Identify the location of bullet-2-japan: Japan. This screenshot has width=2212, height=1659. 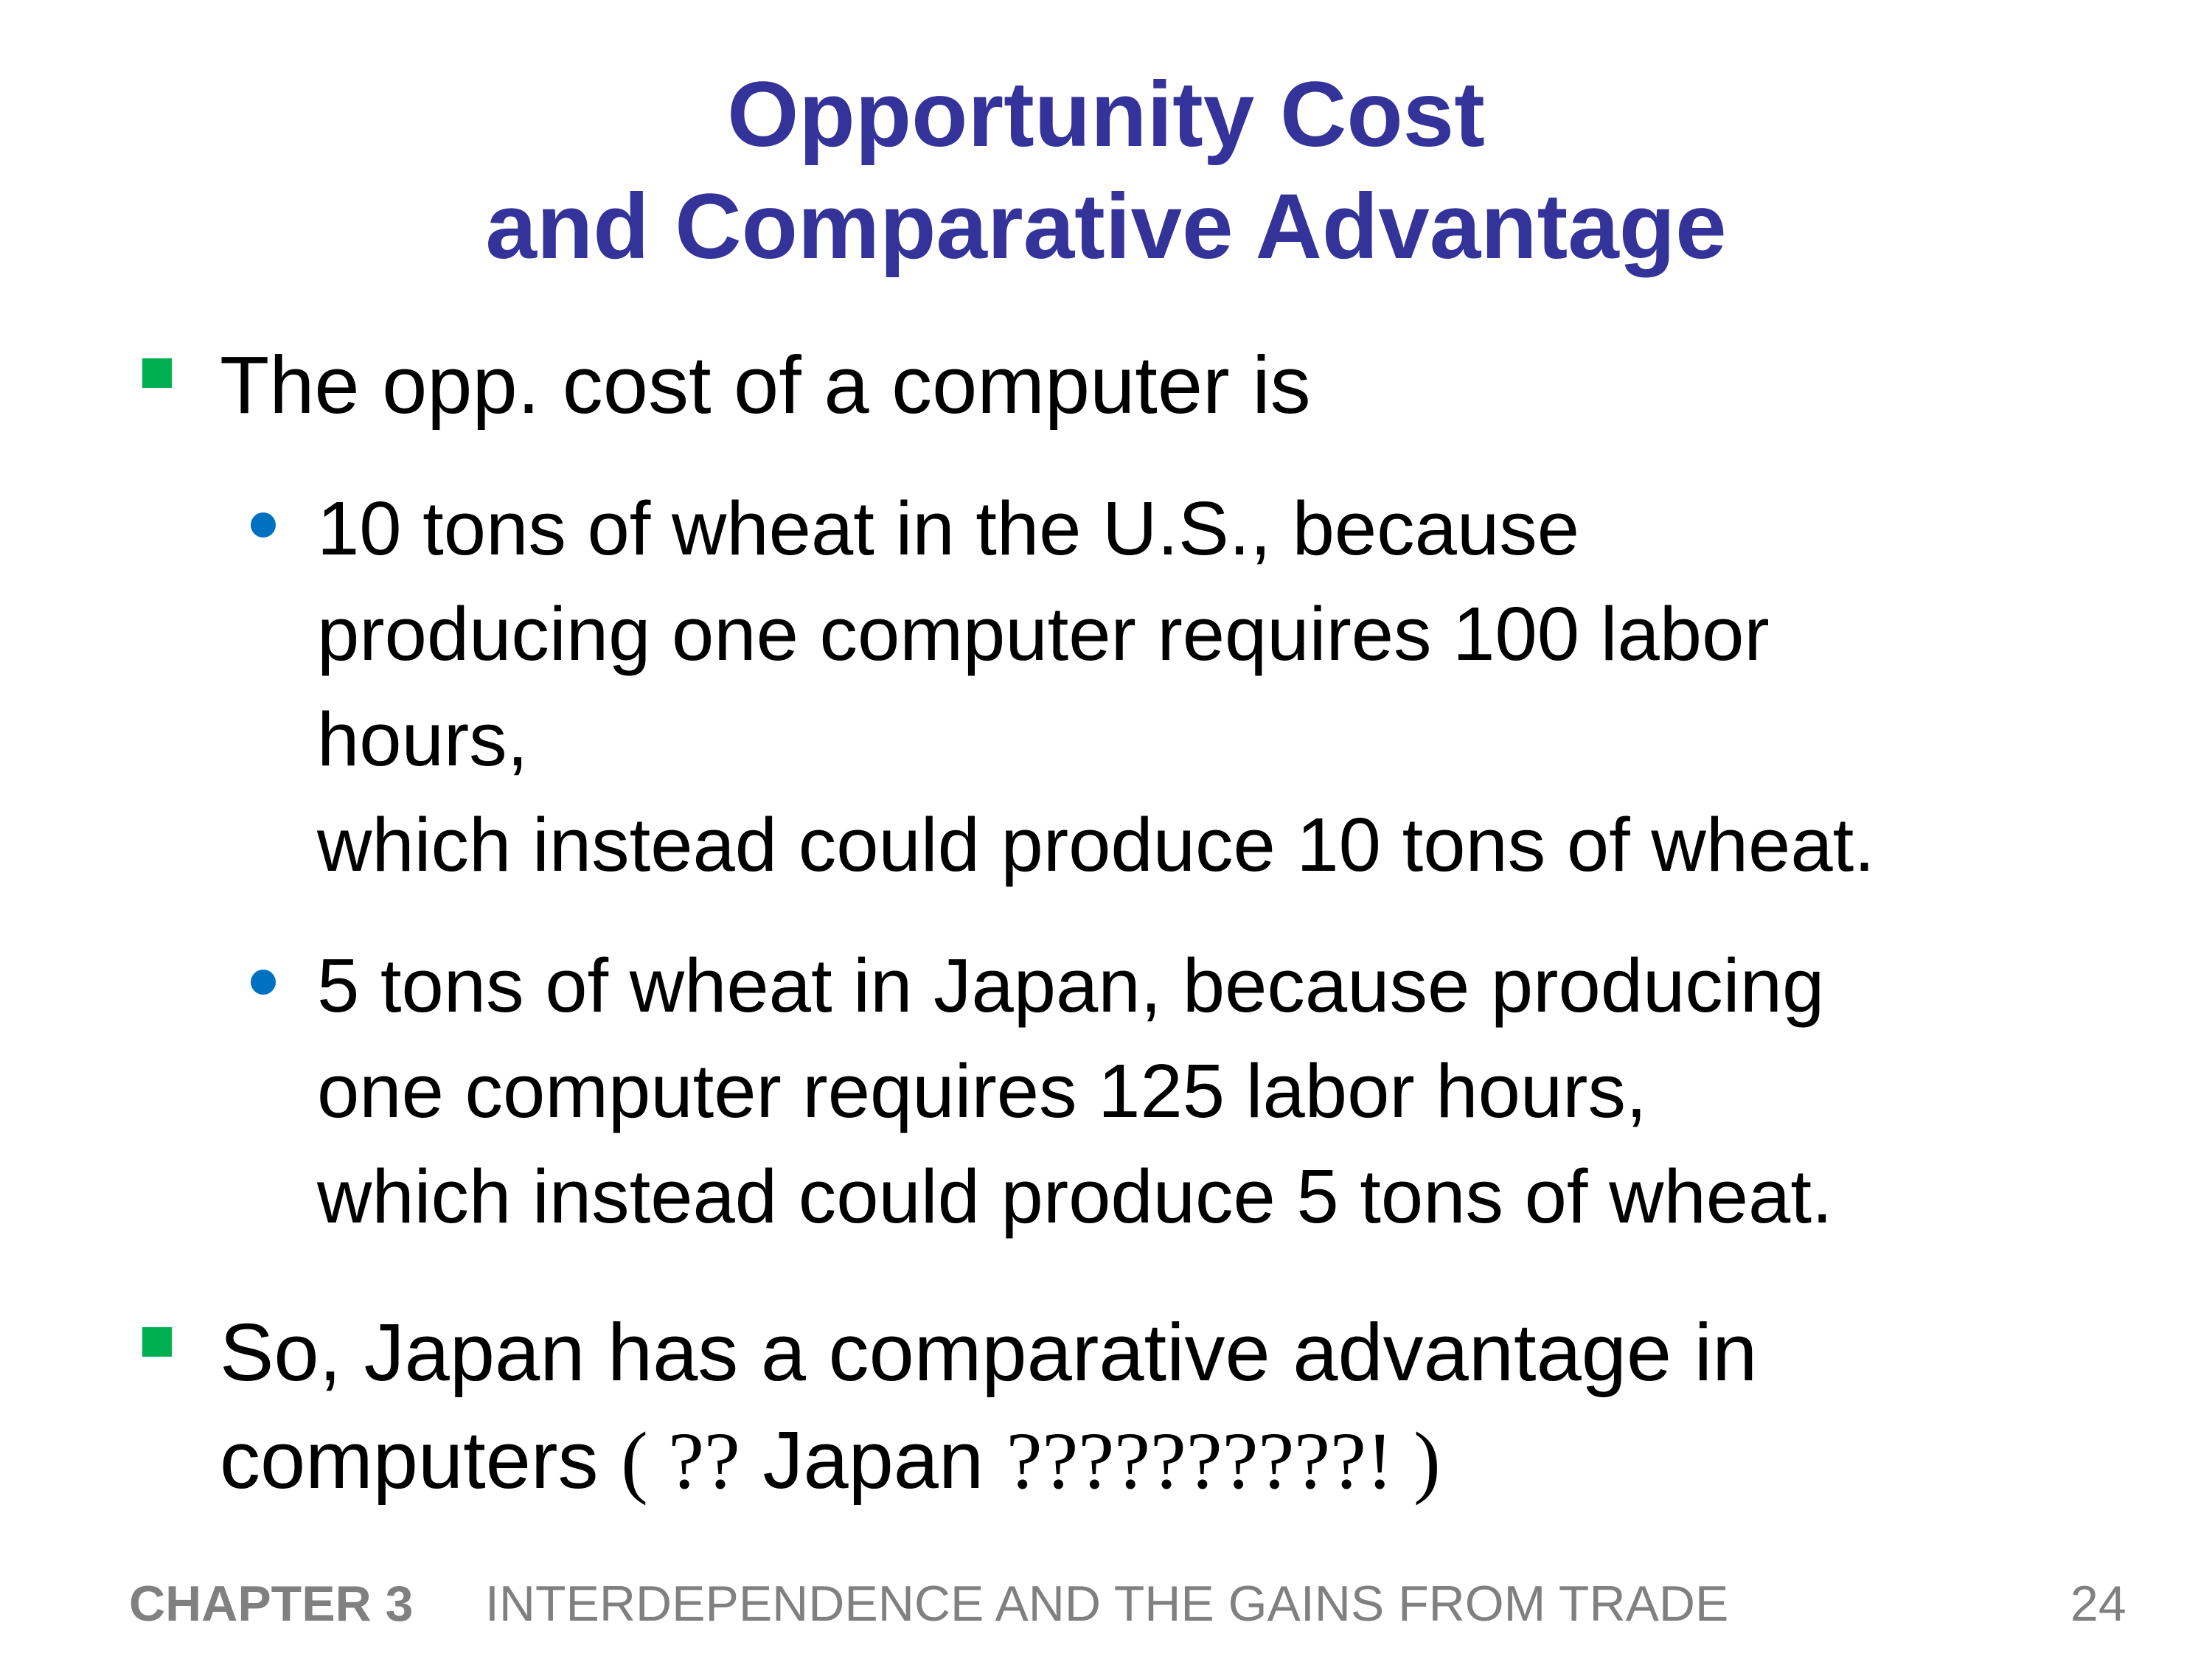
(873, 1460).